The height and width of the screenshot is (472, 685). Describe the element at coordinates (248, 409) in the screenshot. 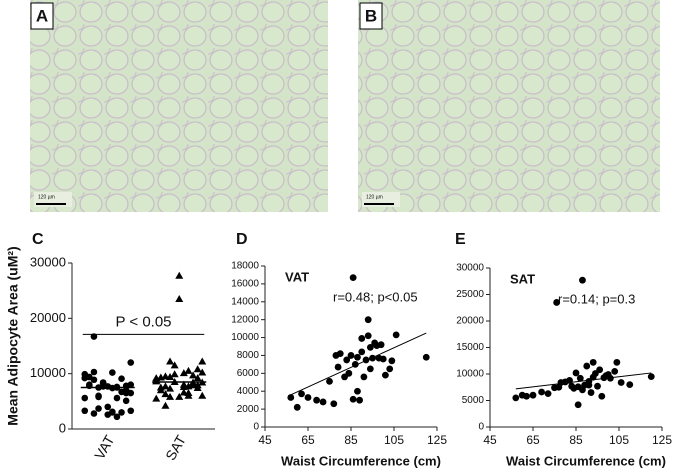

I see `y-tick-label: 2000` at that location.